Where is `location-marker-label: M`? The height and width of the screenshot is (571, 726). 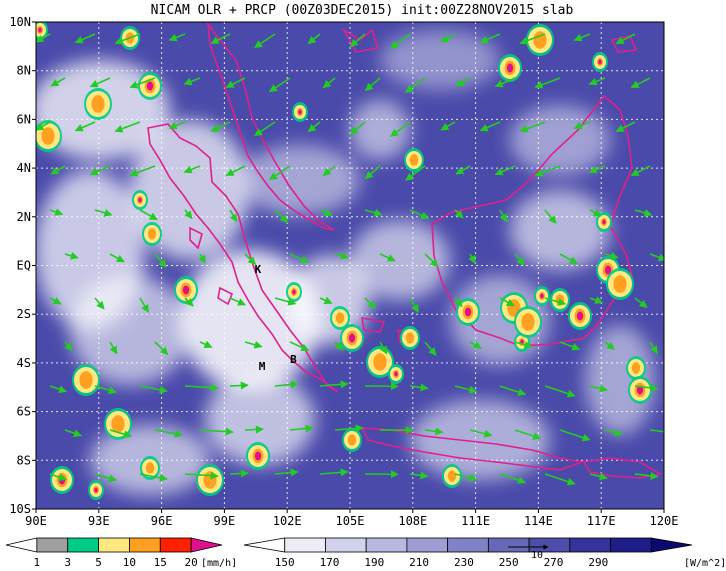
location-marker-label: M is located at coordinates (262, 366).